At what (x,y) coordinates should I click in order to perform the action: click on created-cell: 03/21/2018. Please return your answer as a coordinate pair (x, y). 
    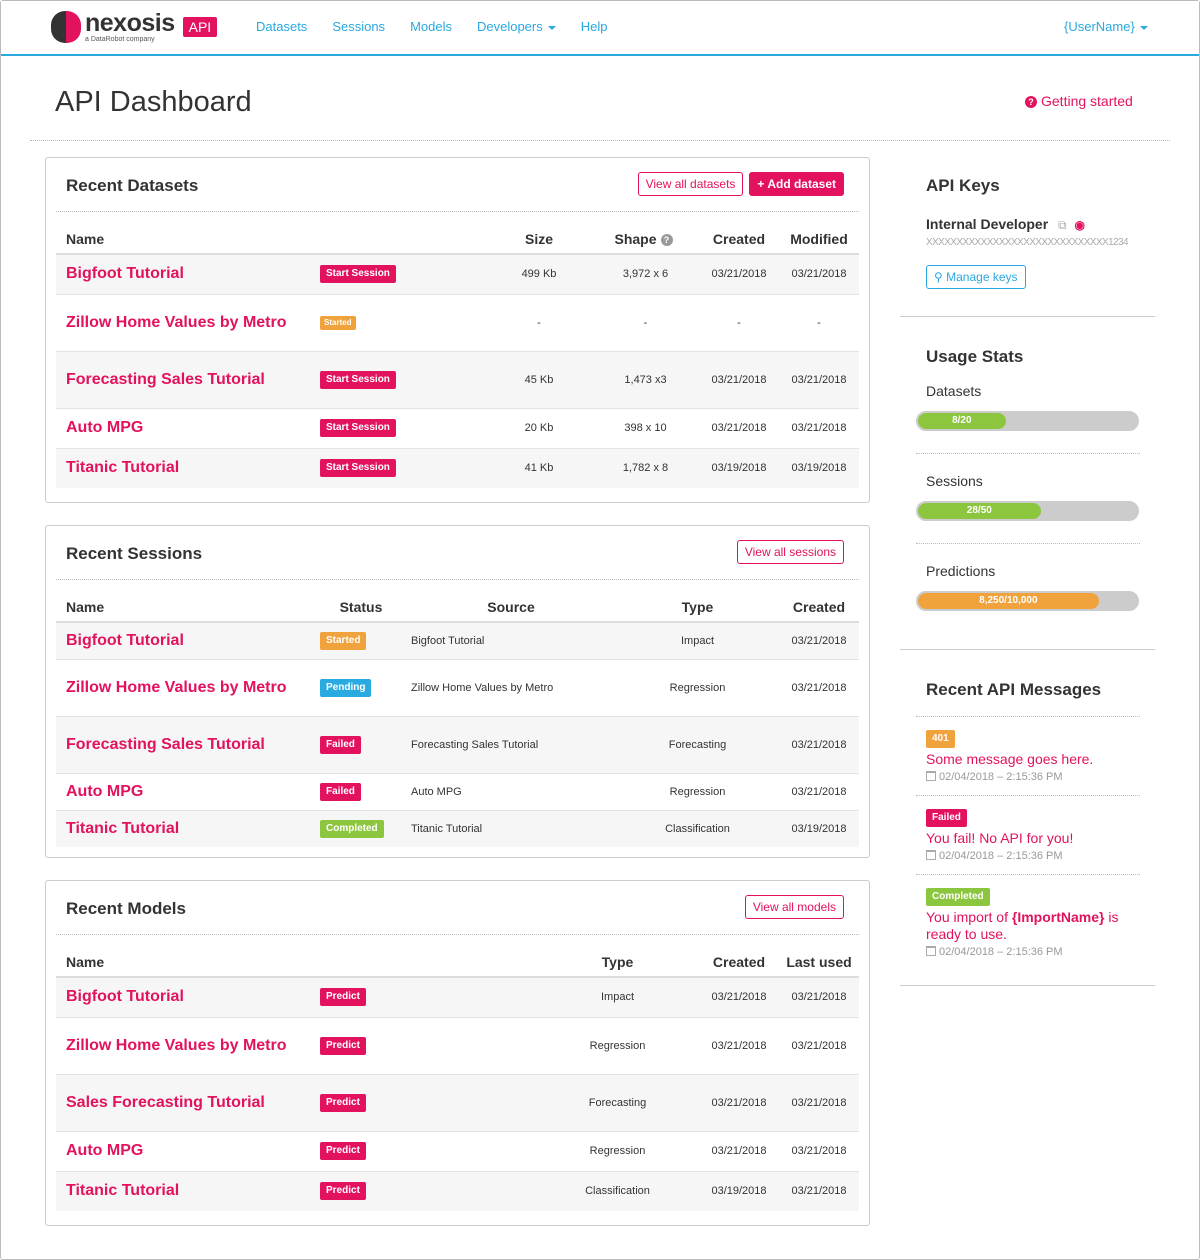
    Looking at the image, I should click on (819, 640).